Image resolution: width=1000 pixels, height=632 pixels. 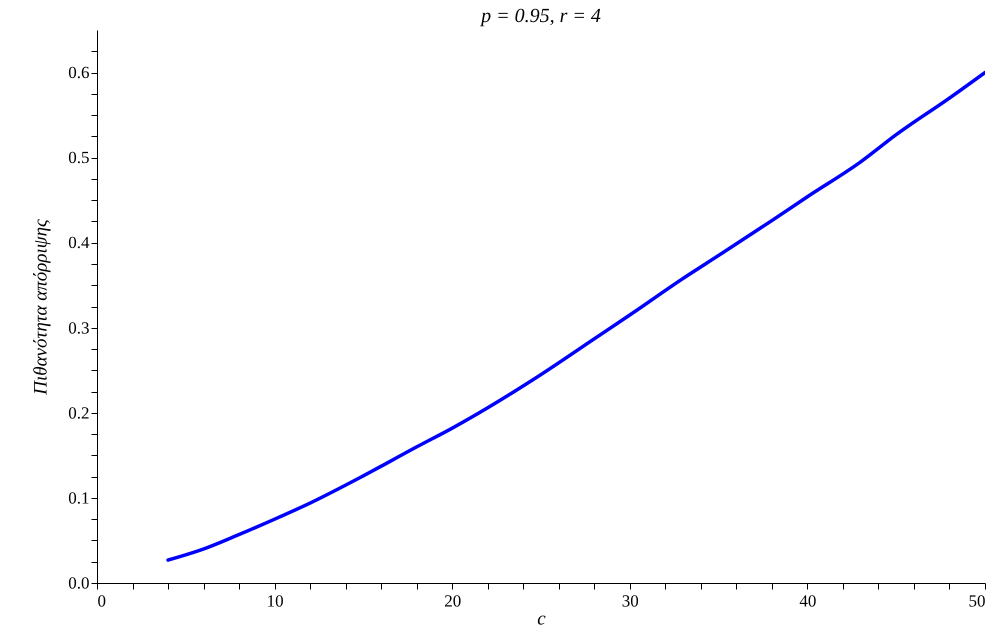 What do you see at coordinates (79, 583) in the screenshot?
I see `y-tick-label: 0.0` at bounding box center [79, 583].